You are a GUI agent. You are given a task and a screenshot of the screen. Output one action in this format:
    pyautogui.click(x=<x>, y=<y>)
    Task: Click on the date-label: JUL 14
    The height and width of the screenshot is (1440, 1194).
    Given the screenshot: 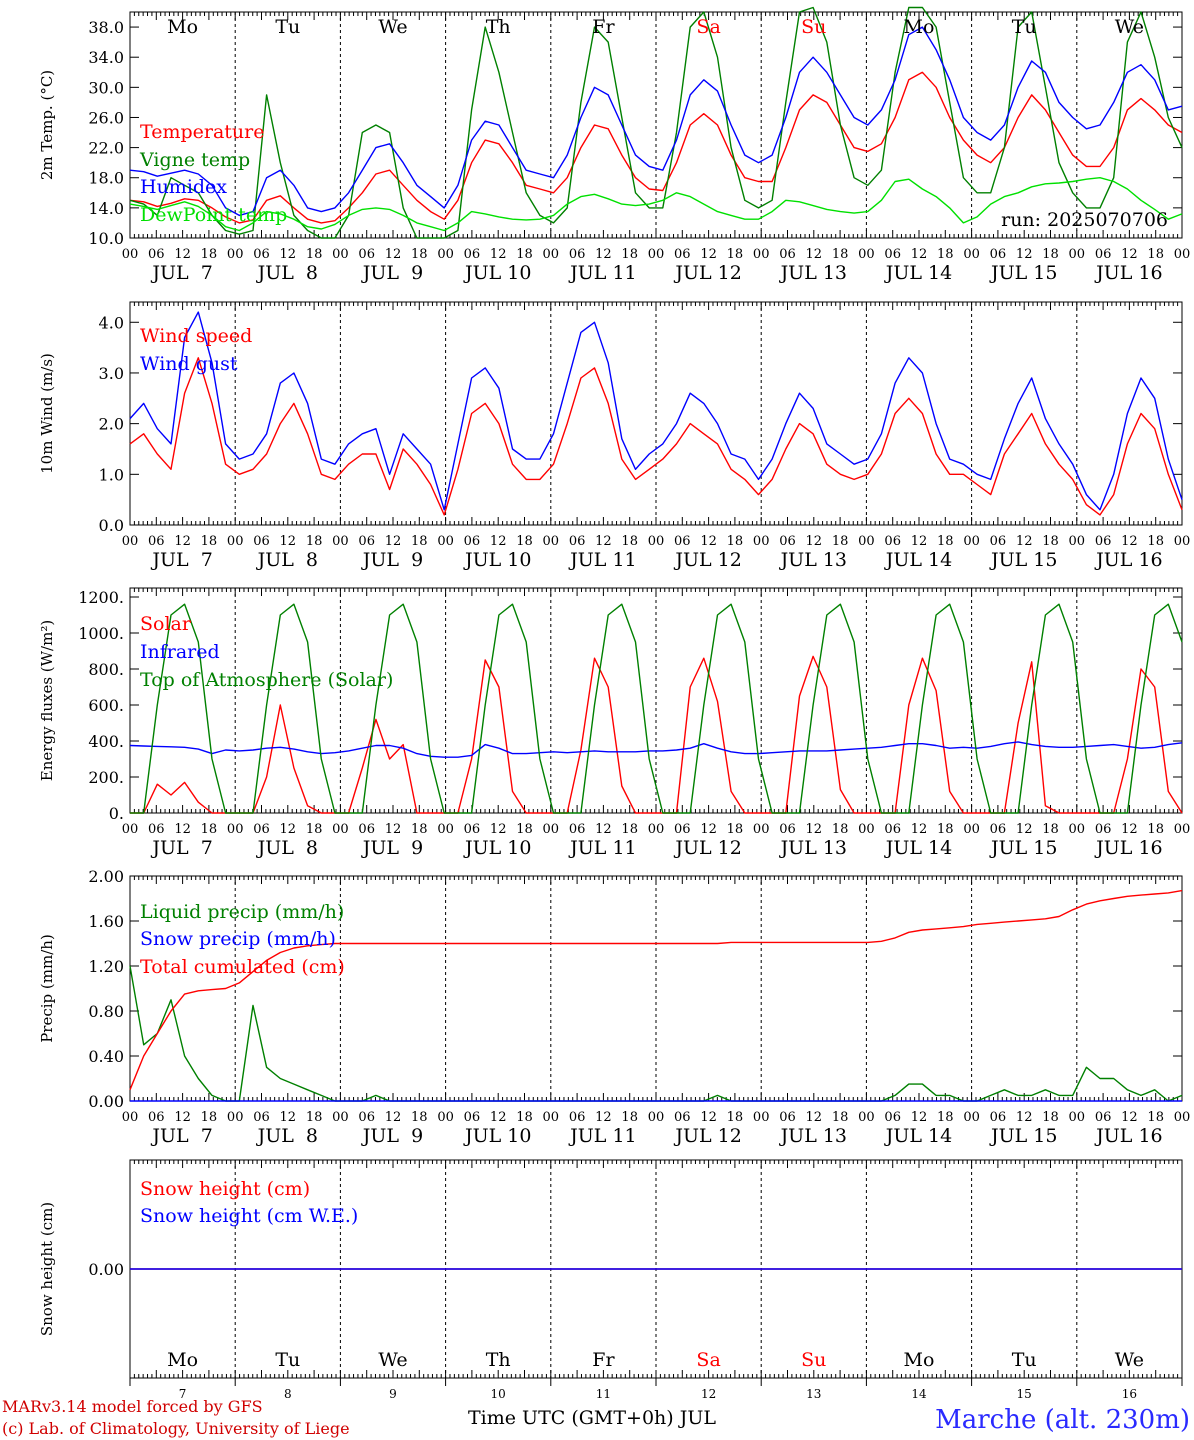 What is the action you would take?
    pyautogui.click(x=918, y=848)
    